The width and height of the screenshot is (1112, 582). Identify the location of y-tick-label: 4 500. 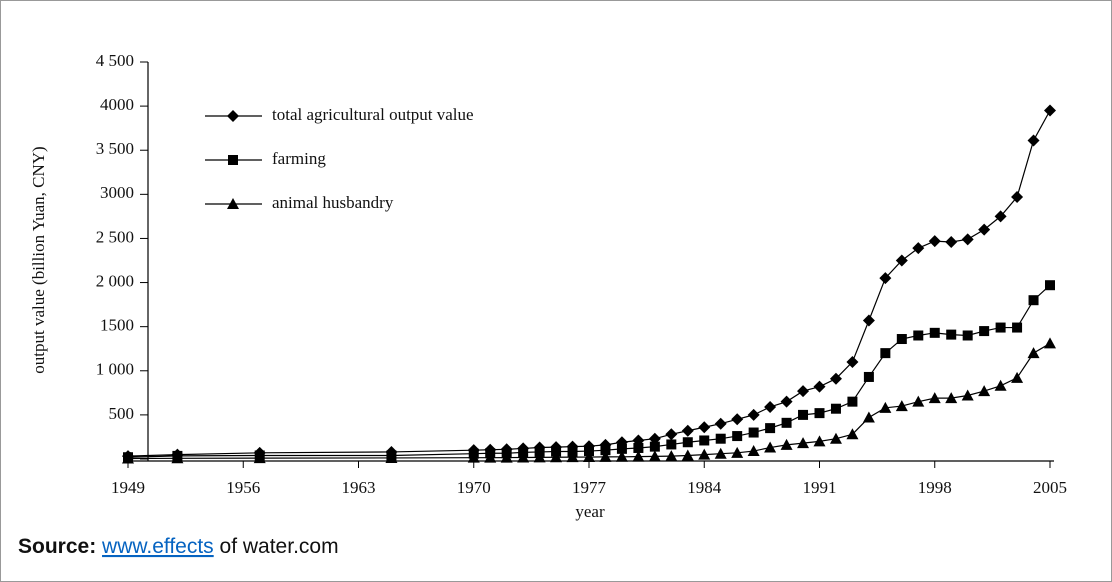
(115, 60).